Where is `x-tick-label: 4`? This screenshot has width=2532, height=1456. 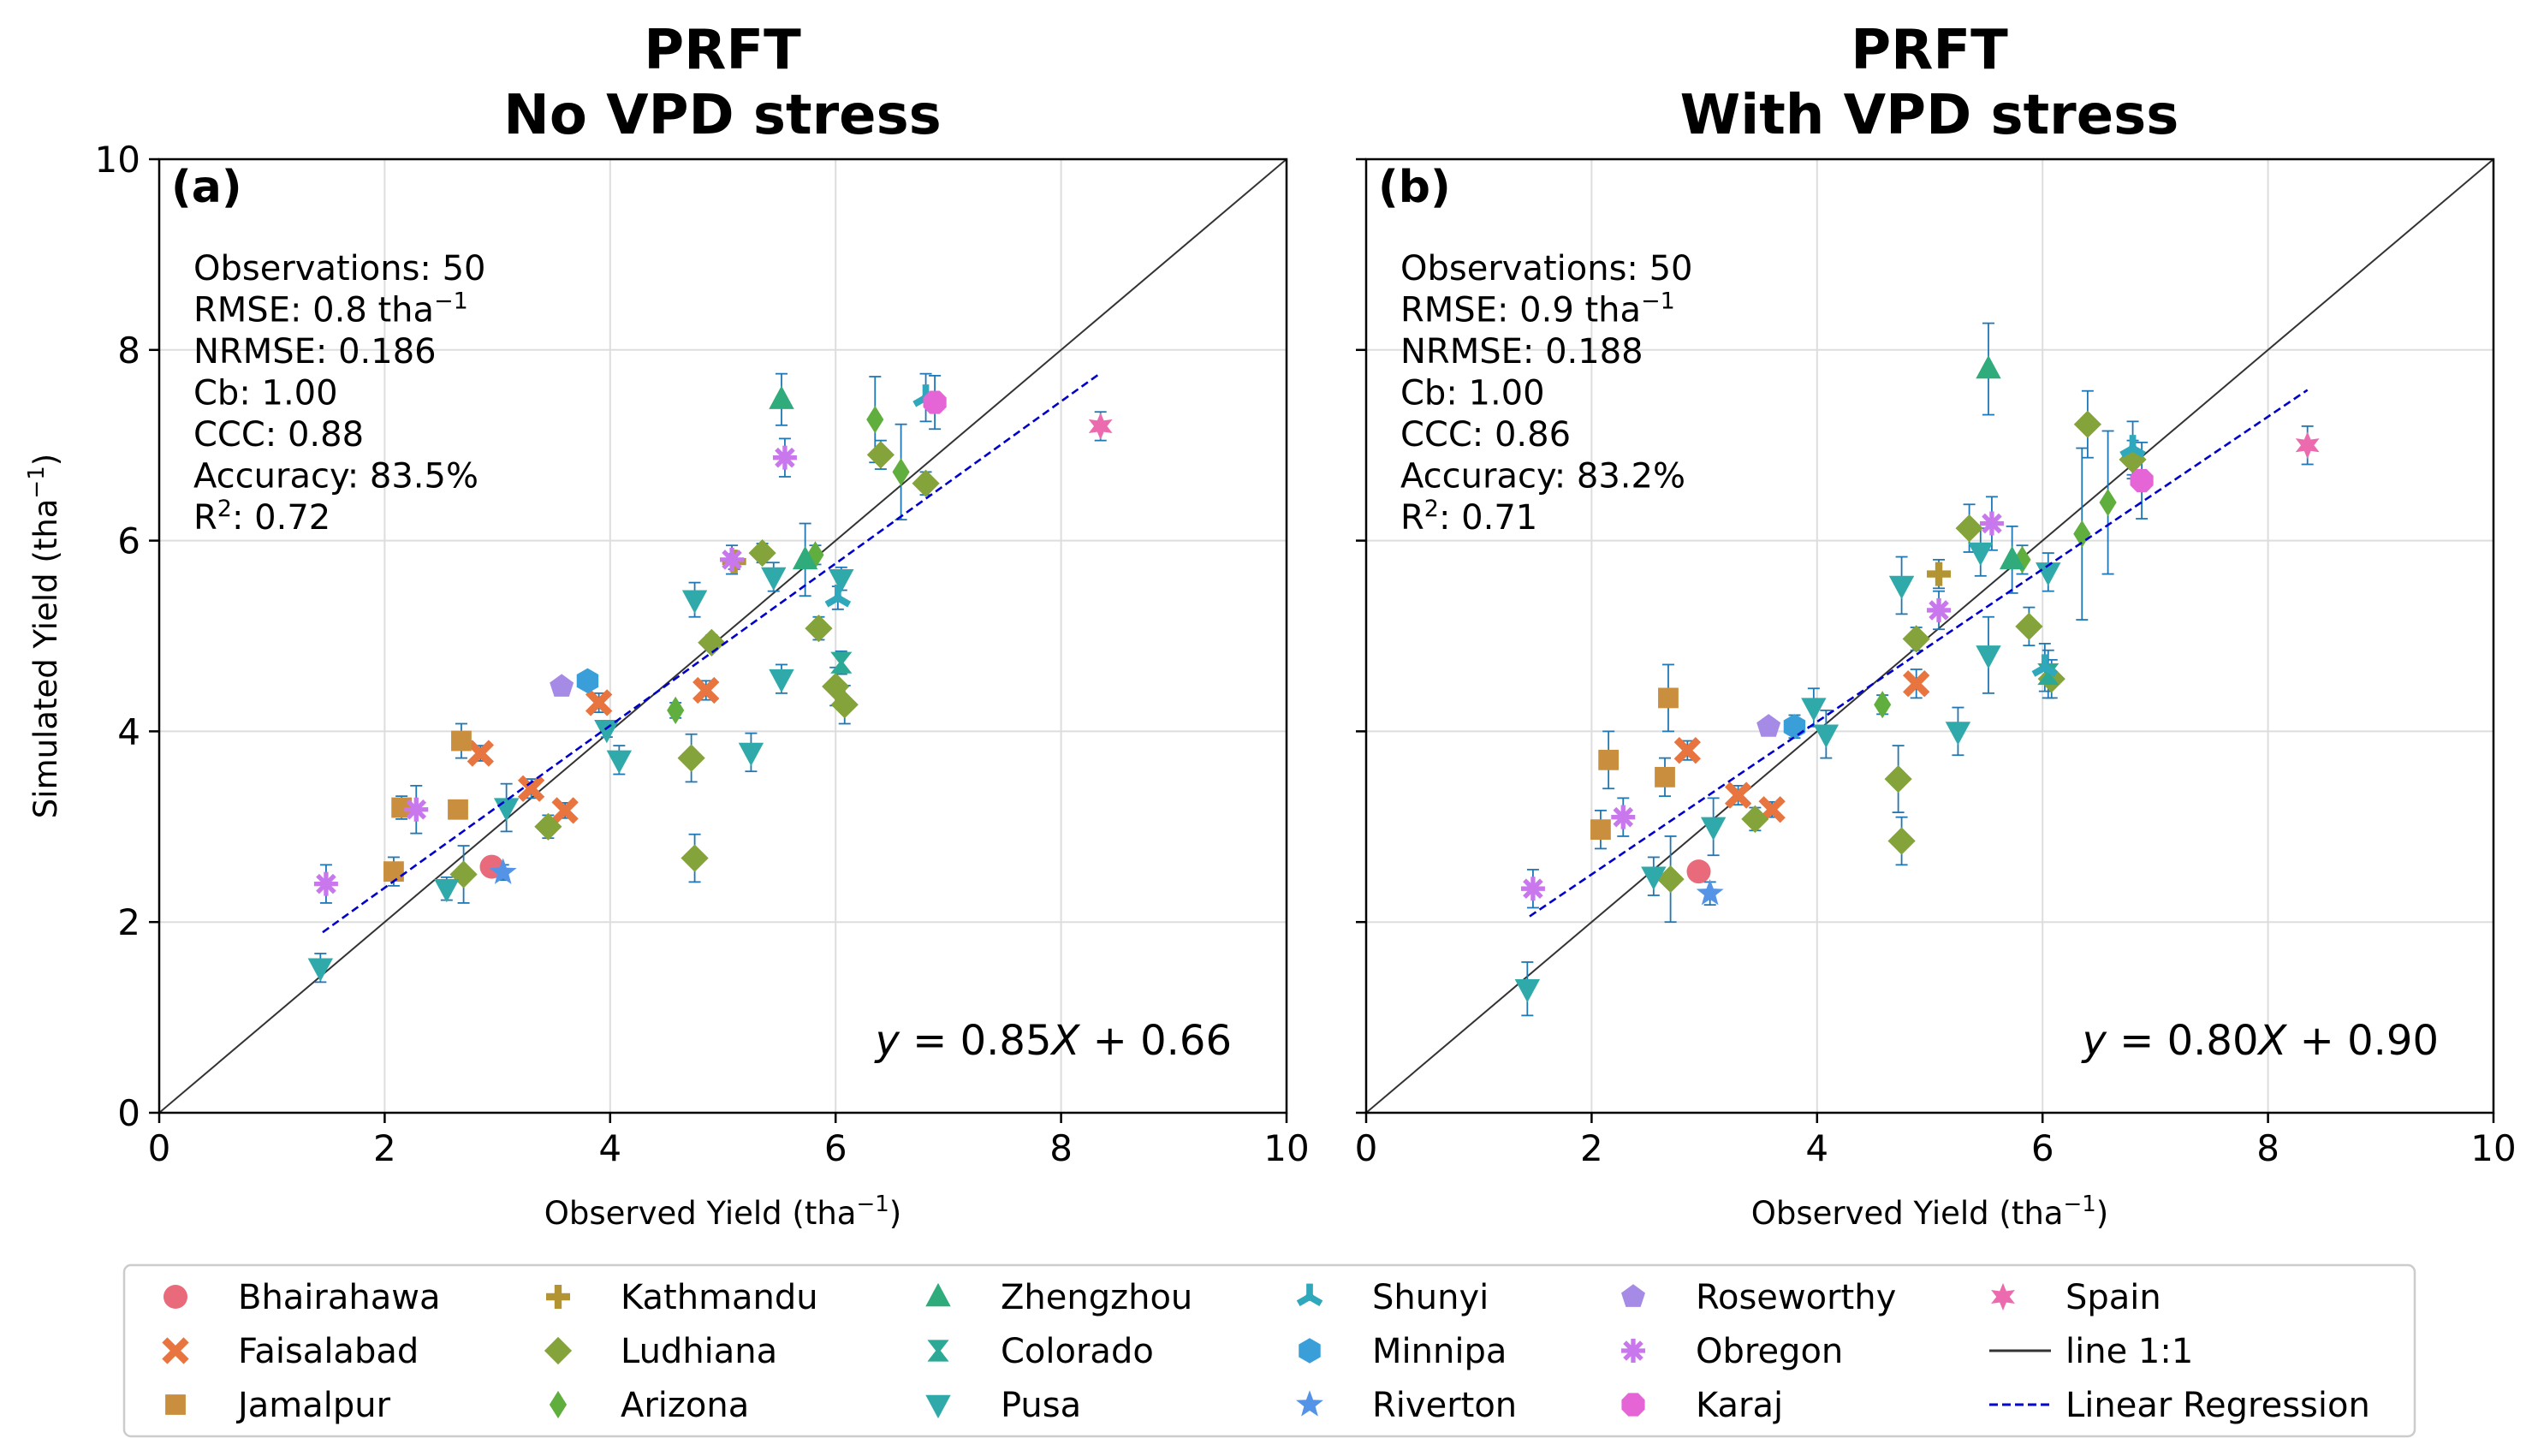 x-tick-label: 4 is located at coordinates (609, 1148).